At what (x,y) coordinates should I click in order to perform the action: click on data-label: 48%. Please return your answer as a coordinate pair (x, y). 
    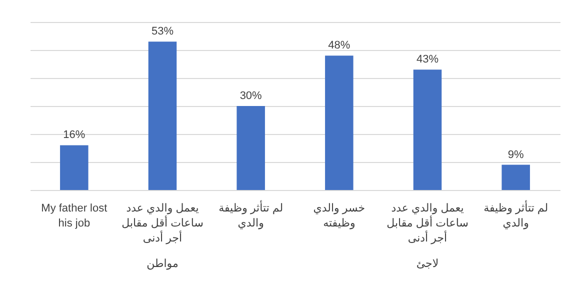
    Looking at the image, I should click on (339, 46).